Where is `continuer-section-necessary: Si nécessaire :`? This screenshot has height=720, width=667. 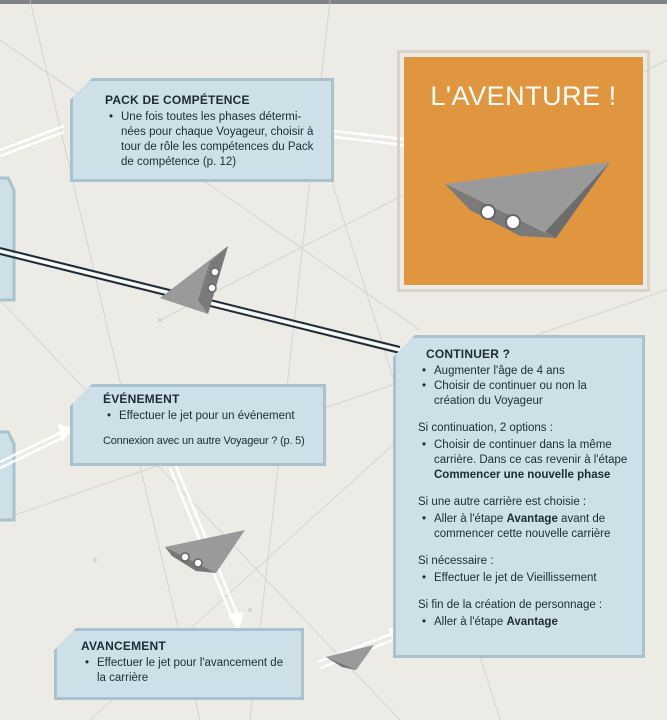
continuer-section-necessary: Si nécessaire : is located at coordinates (456, 561).